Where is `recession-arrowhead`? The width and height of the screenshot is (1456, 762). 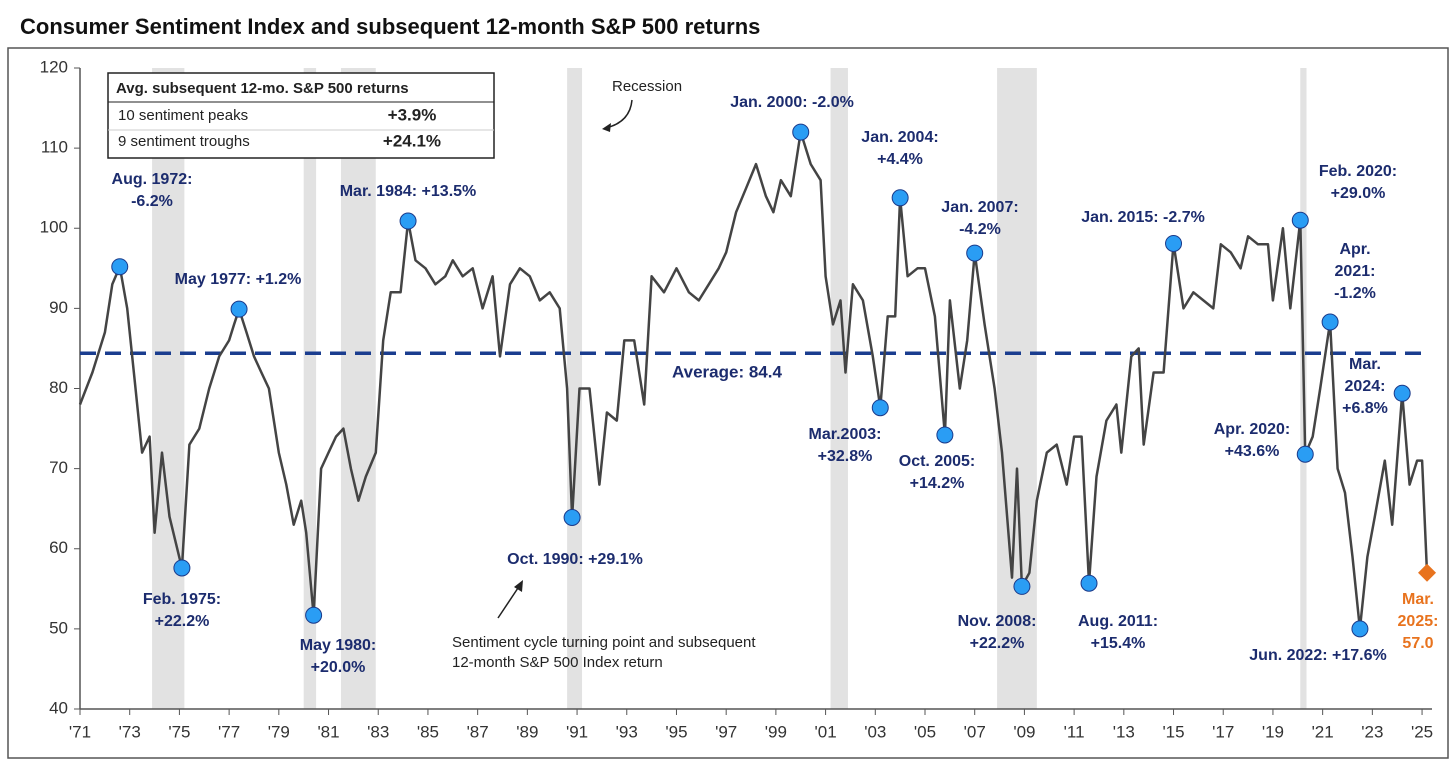
recession-arrowhead is located at coordinates (606, 127).